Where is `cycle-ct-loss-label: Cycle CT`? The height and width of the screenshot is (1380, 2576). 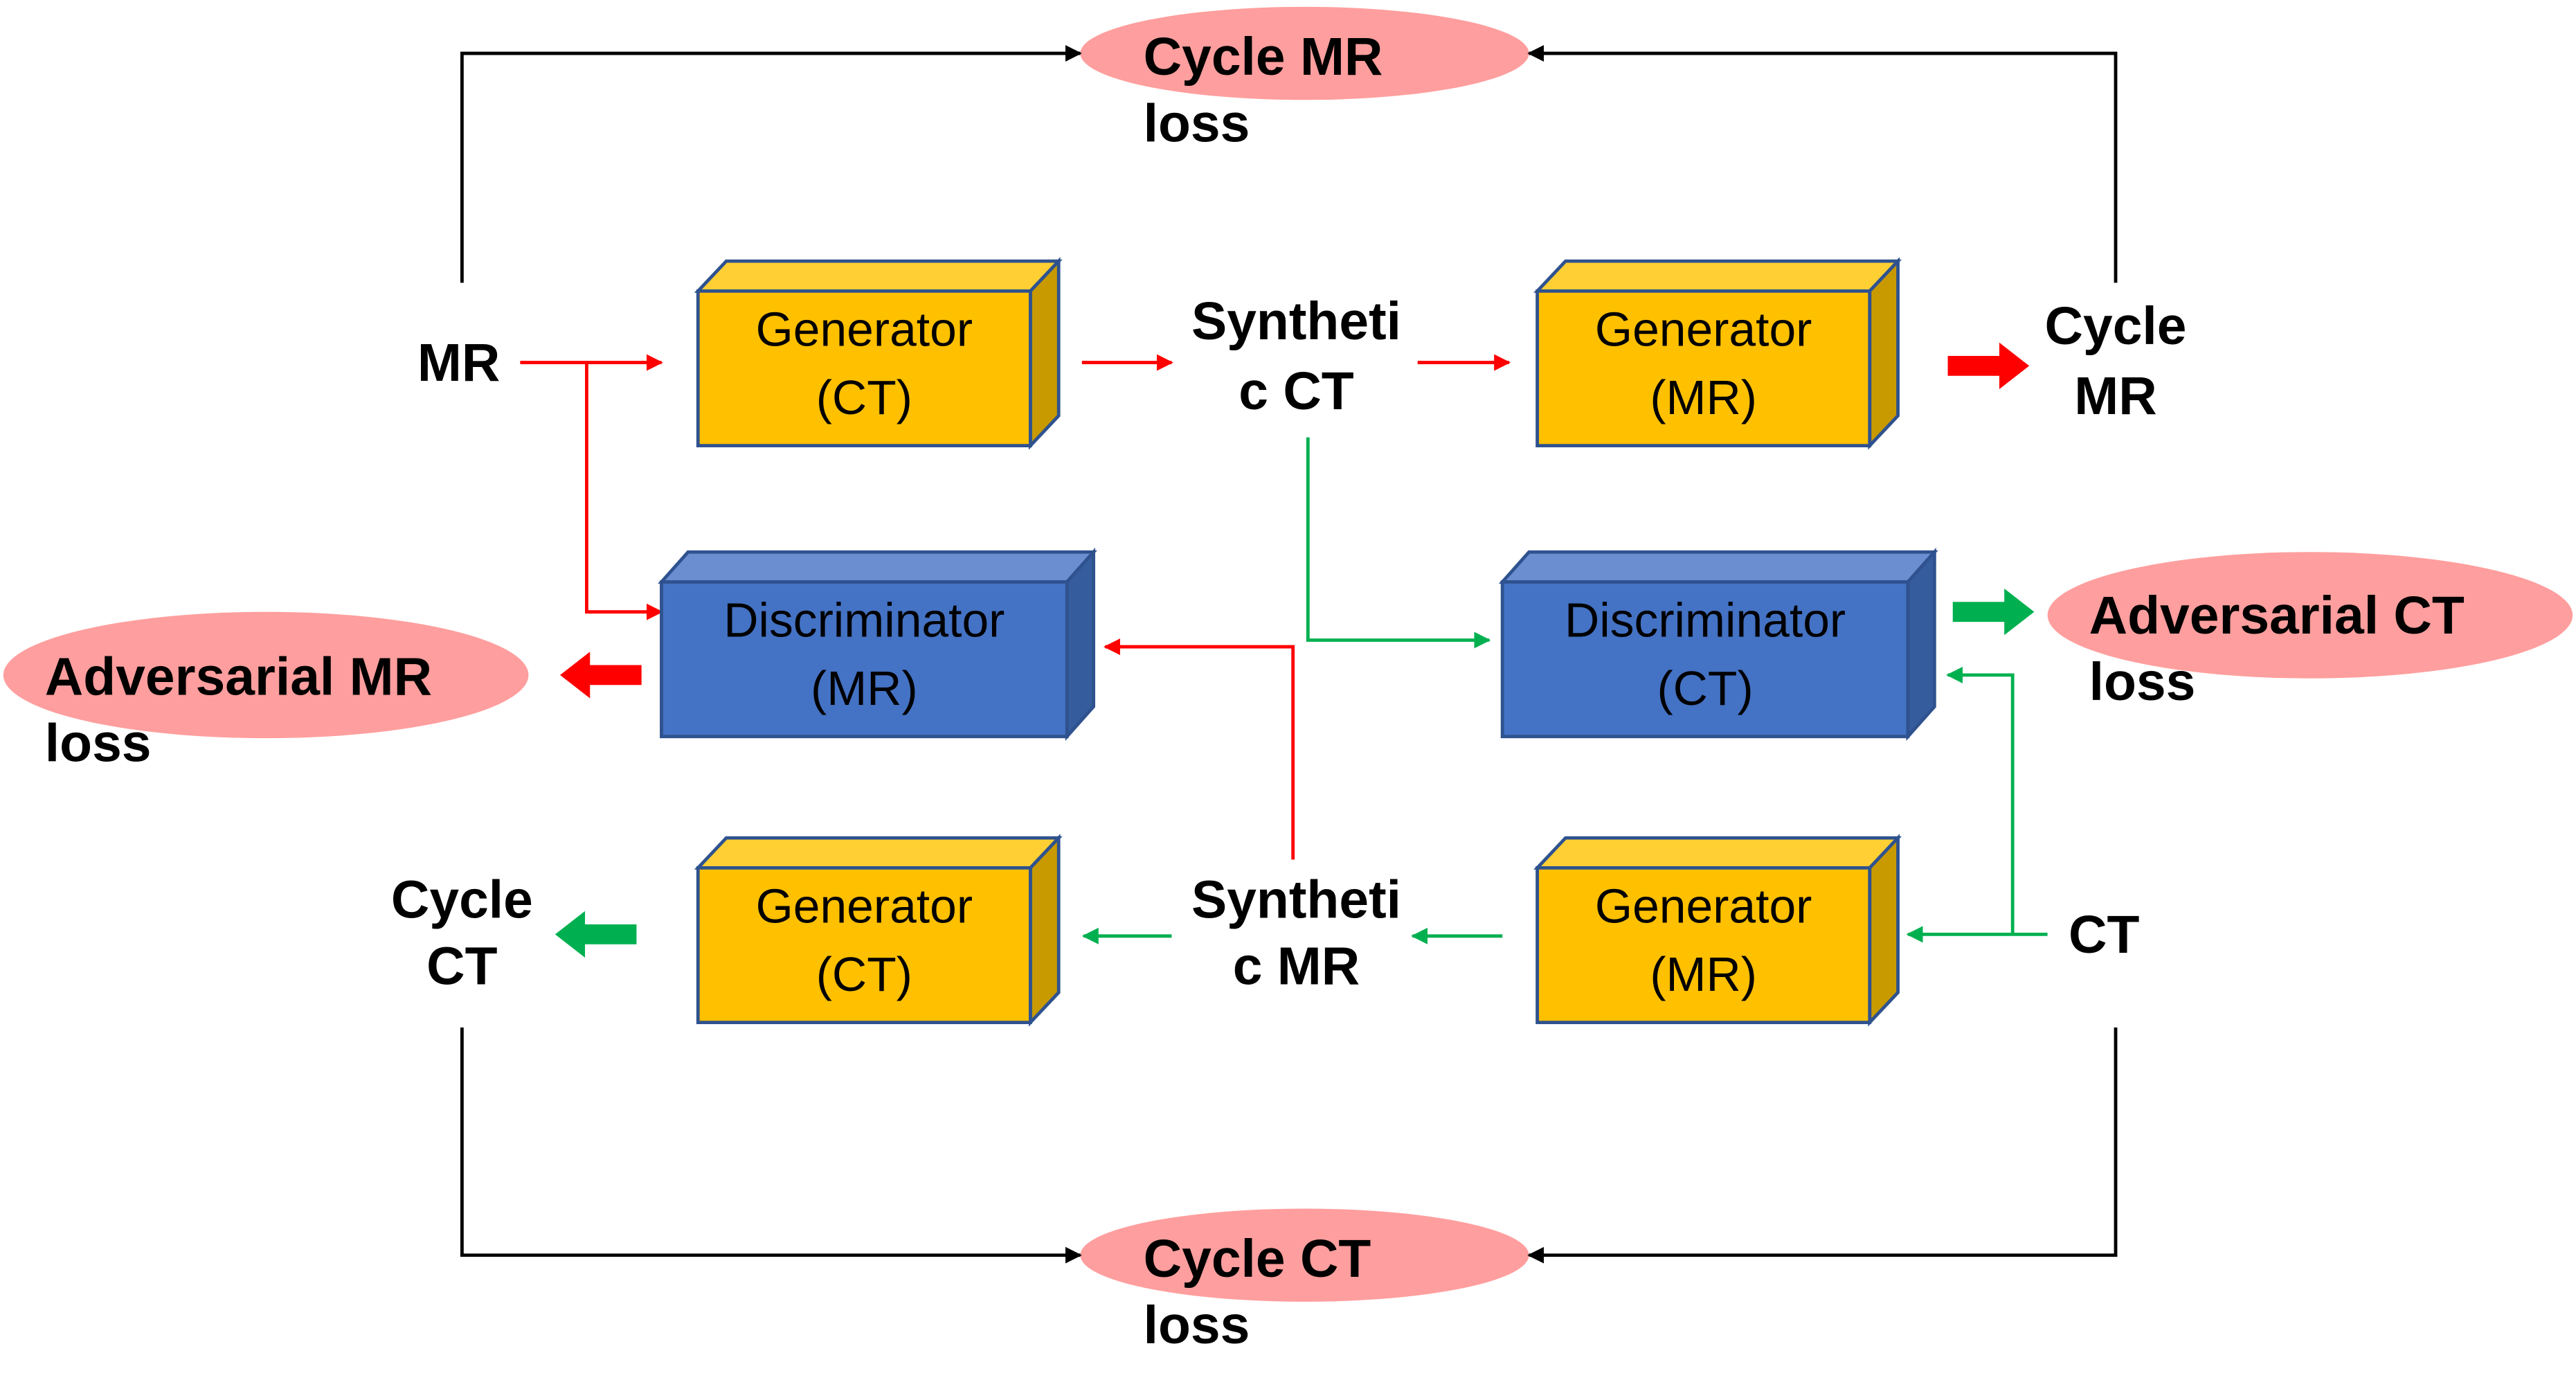
cycle-ct-loss-label: Cycle CT is located at coordinates (1257, 1259).